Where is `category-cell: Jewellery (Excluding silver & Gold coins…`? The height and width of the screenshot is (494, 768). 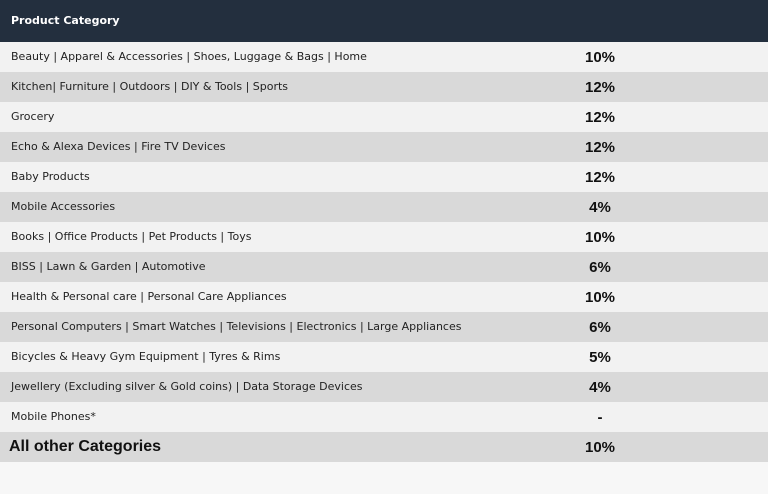 category-cell: Jewellery (Excluding silver & Gold coins… is located at coordinates (187, 386).